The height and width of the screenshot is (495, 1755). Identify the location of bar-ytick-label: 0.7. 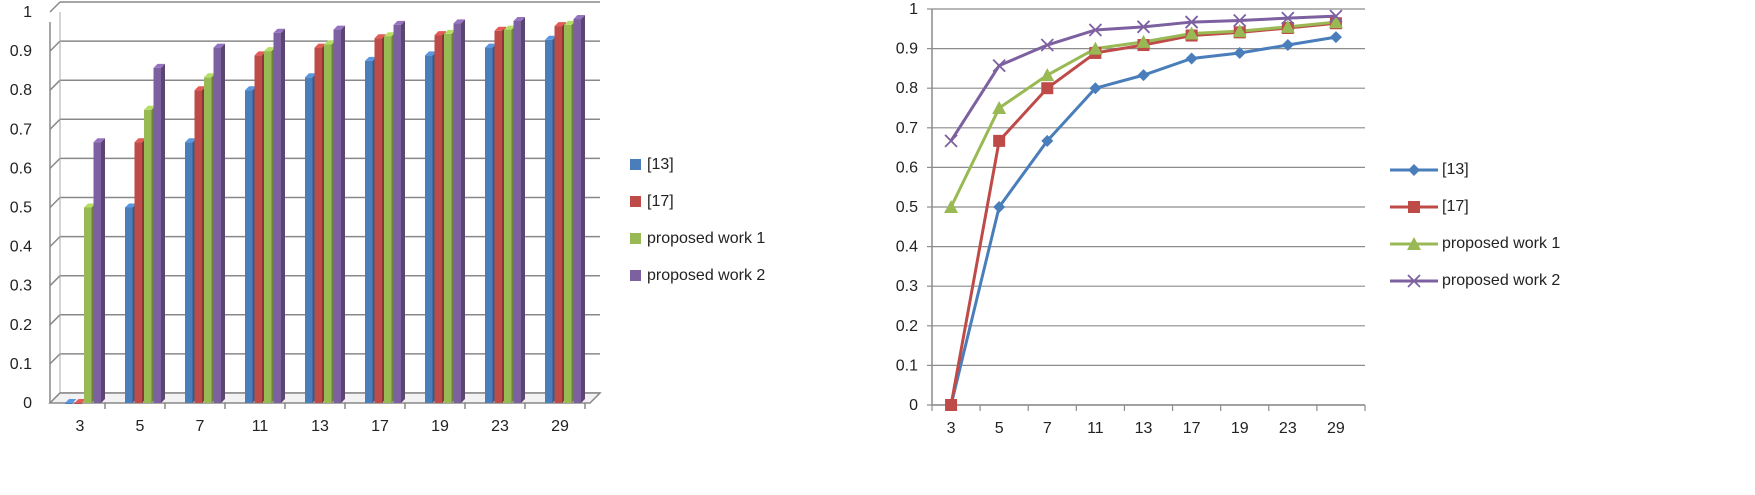
(21, 129).